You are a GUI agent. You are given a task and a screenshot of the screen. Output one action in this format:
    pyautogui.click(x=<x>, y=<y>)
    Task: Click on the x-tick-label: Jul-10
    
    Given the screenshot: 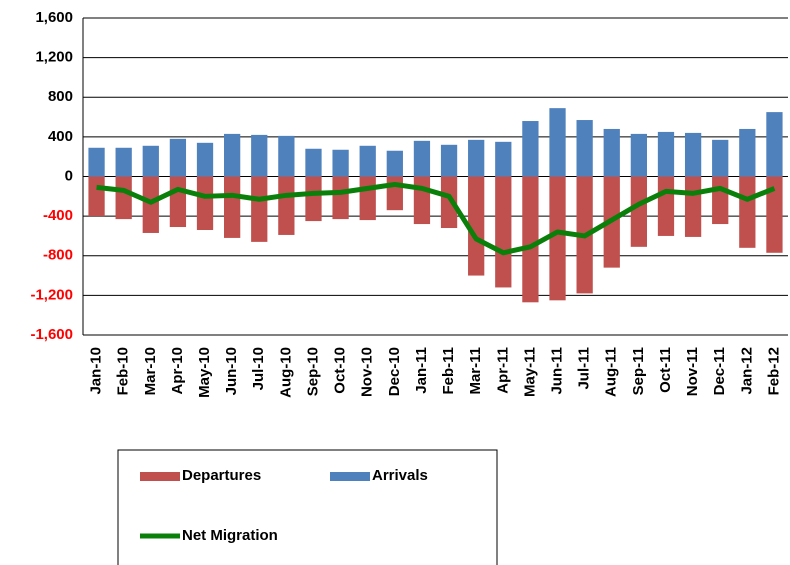 What is the action you would take?
    pyautogui.click(x=258, y=368)
    